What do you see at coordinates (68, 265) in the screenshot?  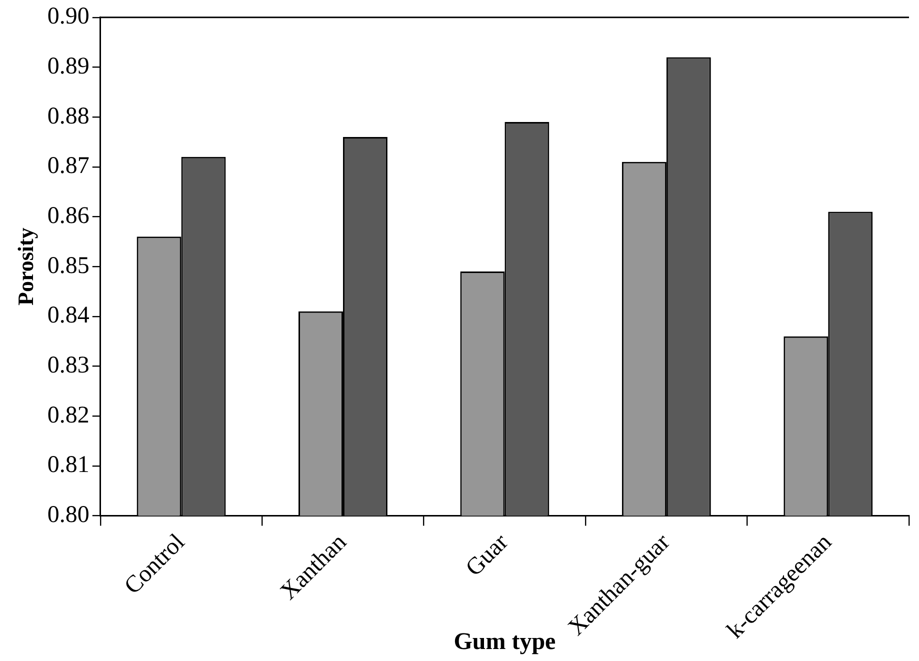 I see `y-tick-label: 0.85` at bounding box center [68, 265].